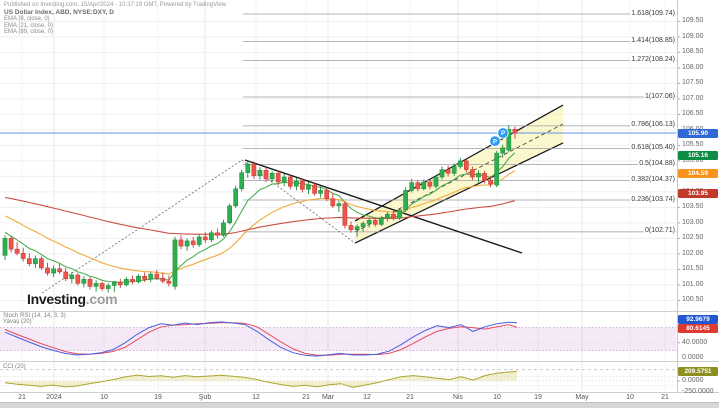 Image resolution: width=719 pixels, height=408 pixels. What do you see at coordinates (693, 21) in the screenshot?
I see `price-tick-label: 109.50` at bounding box center [693, 21].